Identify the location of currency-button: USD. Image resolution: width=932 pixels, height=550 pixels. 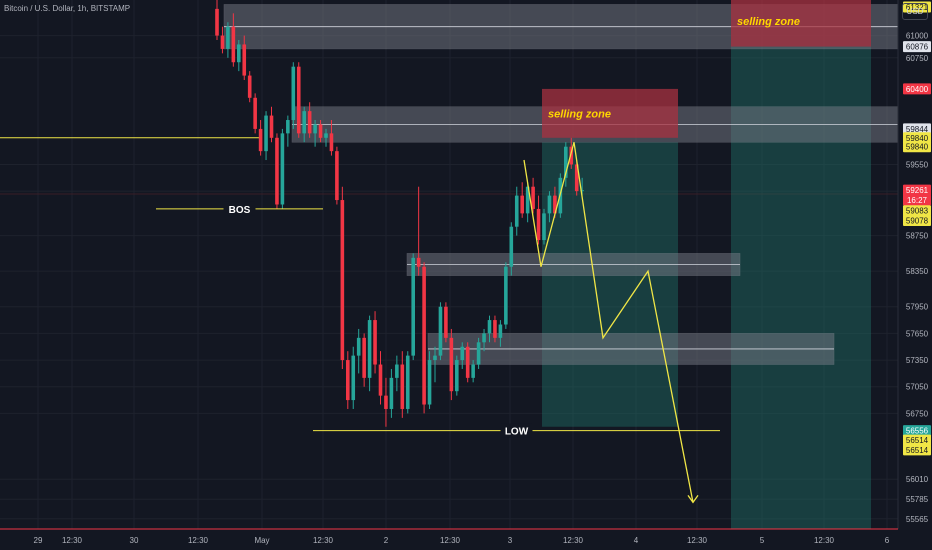
(915, 11).